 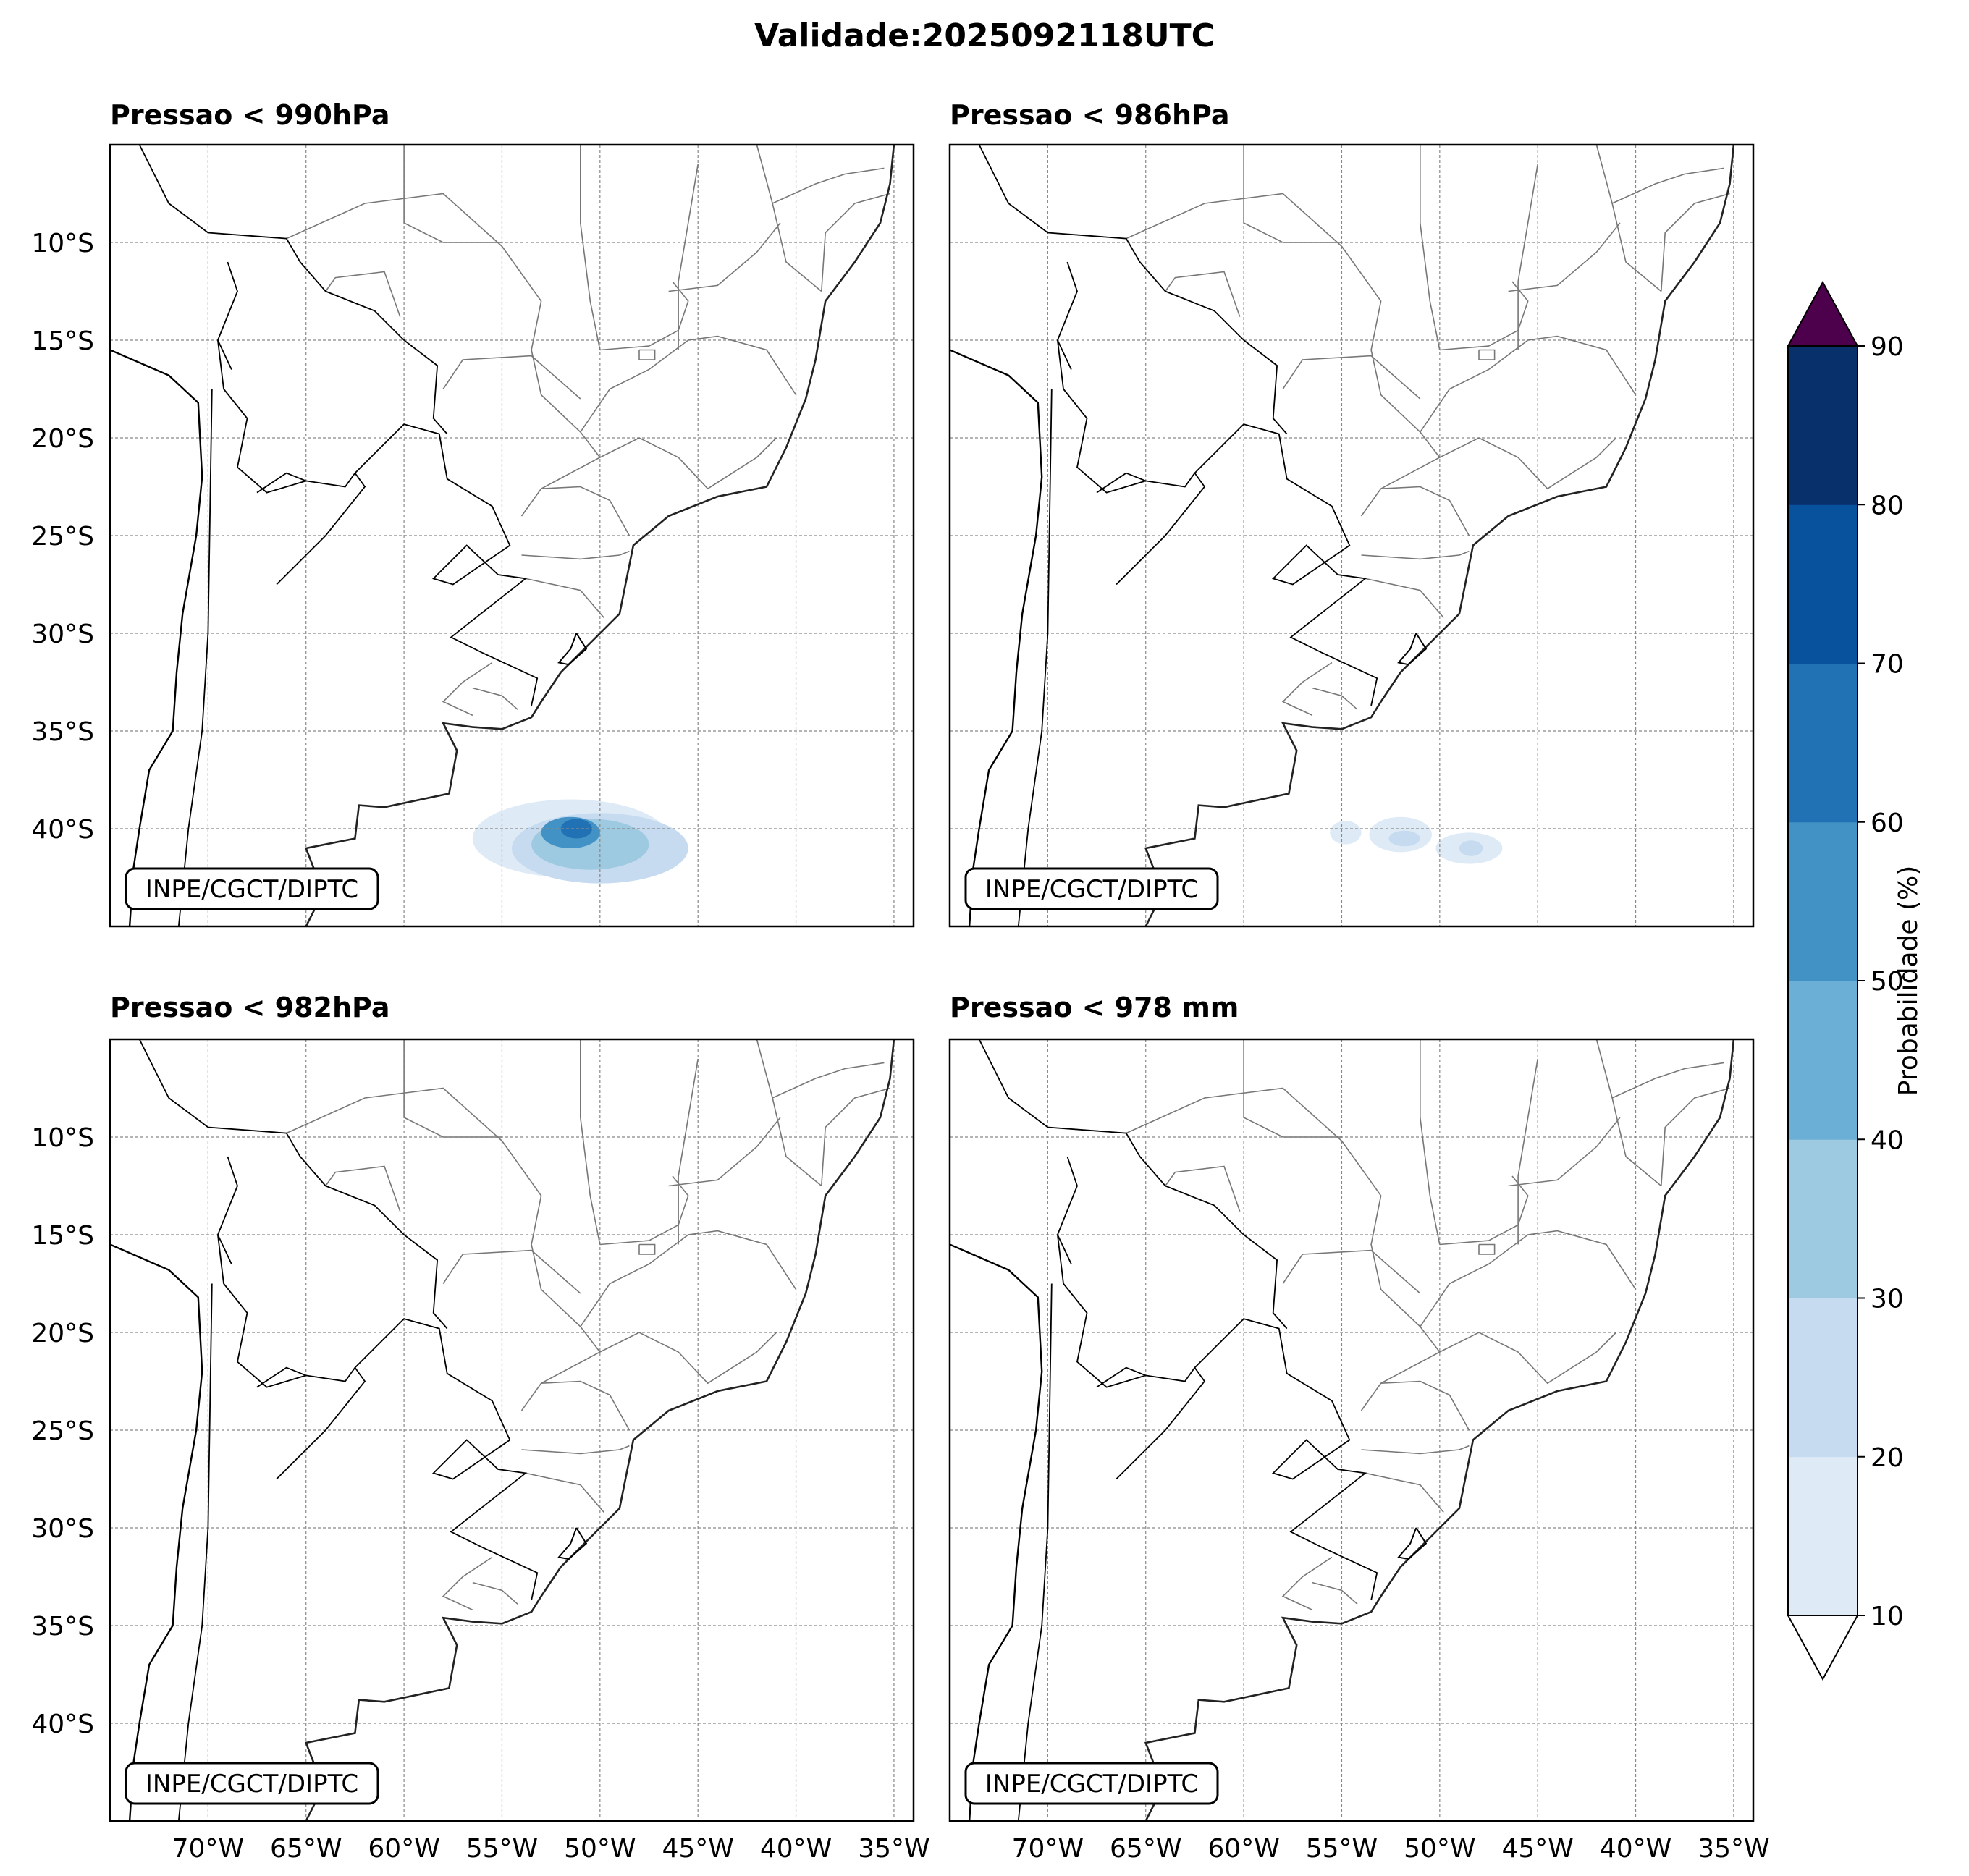 What do you see at coordinates (1823, 313) in the screenshot?
I see `colorbar-over-triangle` at bounding box center [1823, 313].